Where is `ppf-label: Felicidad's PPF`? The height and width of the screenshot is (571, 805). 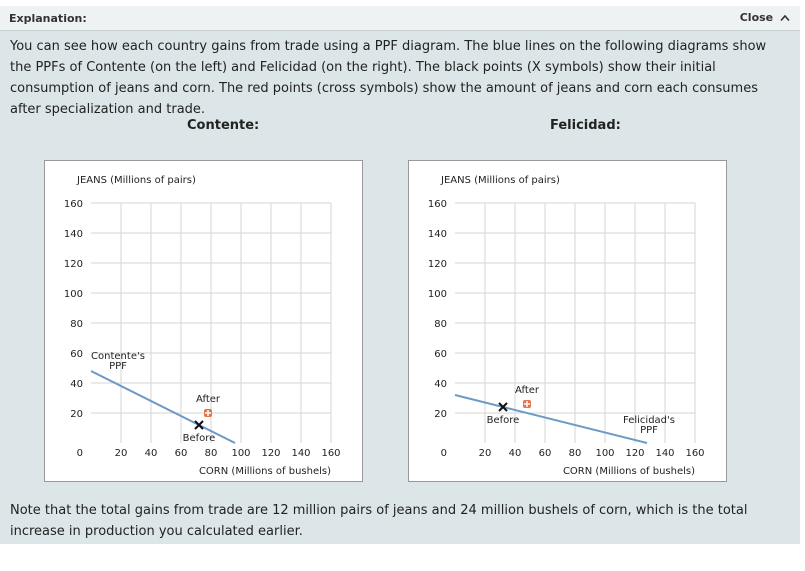
ppf-label: Felicidad's PPF is located at coordinates (649, 425).